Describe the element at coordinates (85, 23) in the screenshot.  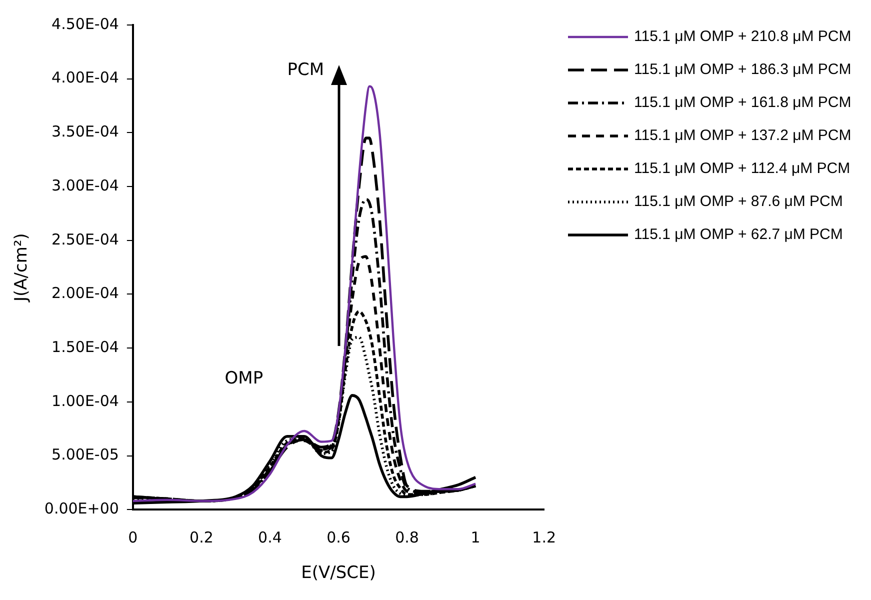
I see `y-tick-label: 4.50E-04` at that location.